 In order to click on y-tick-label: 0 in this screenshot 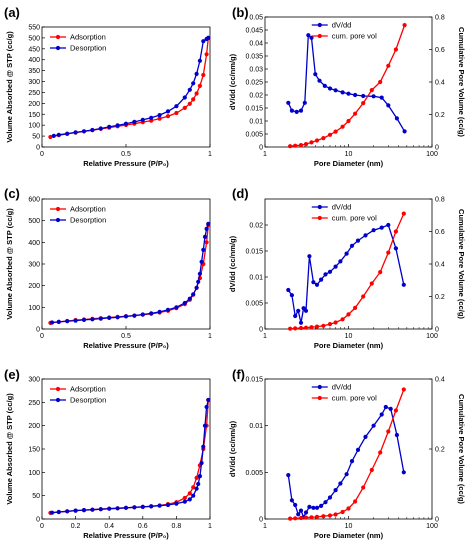, I will do `click(261, 520)`.